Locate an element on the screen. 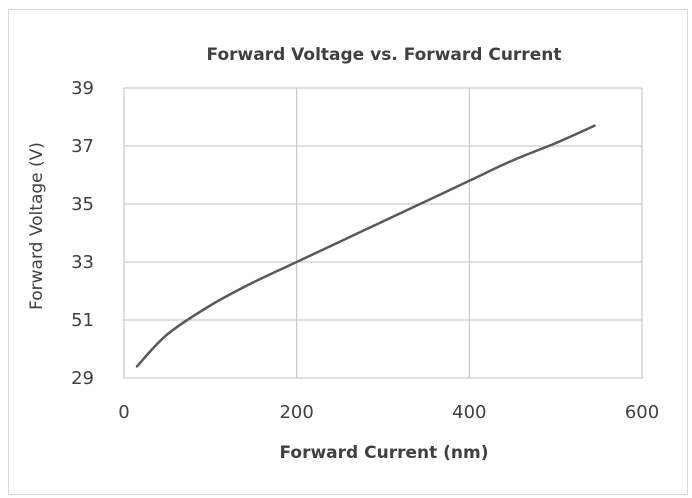  y-axis-title: Forward Voltage (V) is located at coordinates (37, 226).